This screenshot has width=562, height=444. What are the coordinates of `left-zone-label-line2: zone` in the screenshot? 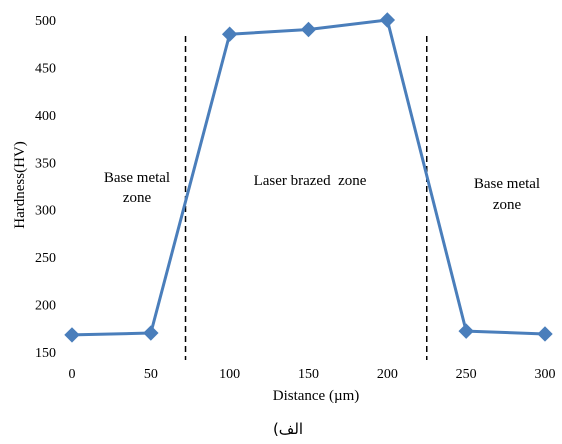 It's located at (137, 198).